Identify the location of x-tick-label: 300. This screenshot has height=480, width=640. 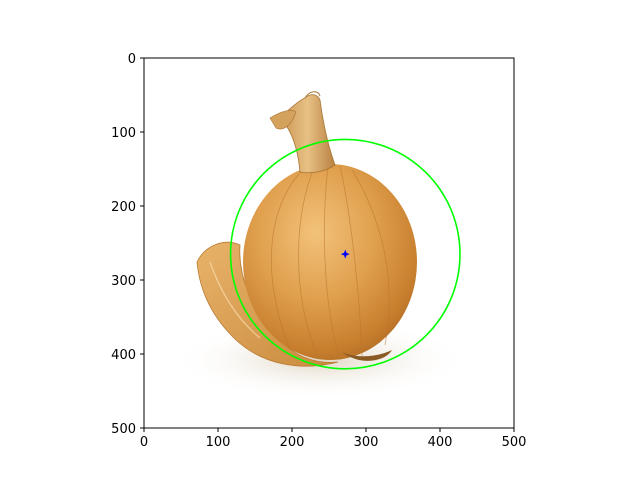
(366, 442).